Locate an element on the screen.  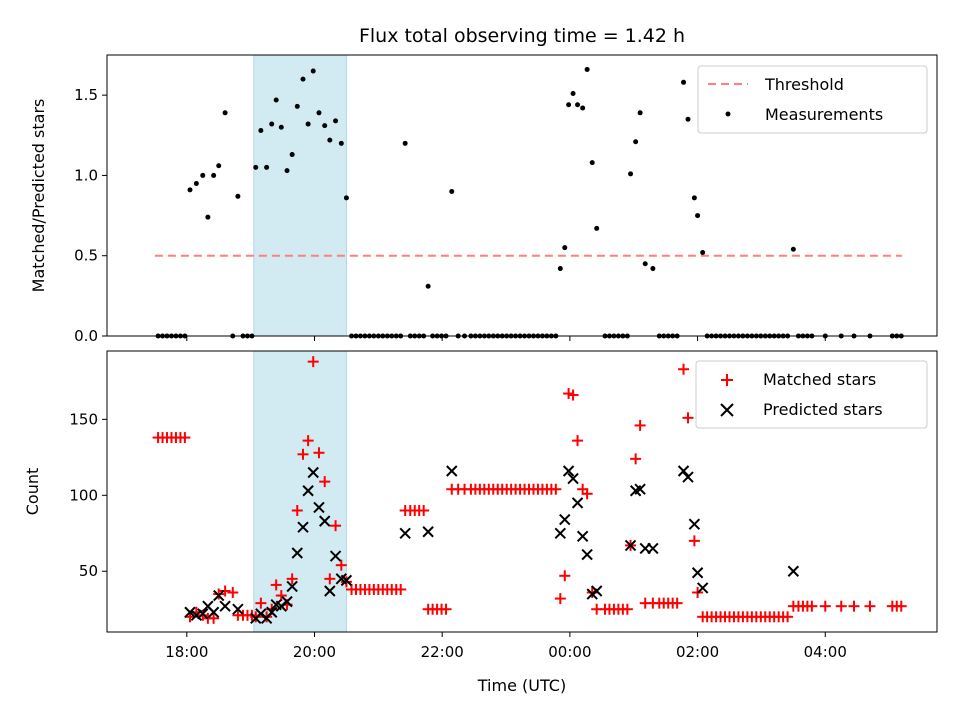
legend-predicted-label: Predicted stars is located at coordinates (823, 409).